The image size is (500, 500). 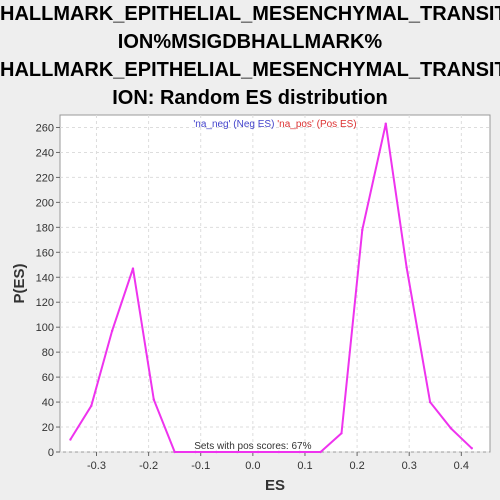 What do you see at coordinates (45, 228) in the screenshot?
I see `y-tick-label: 180` at bounding box center [45, 228].